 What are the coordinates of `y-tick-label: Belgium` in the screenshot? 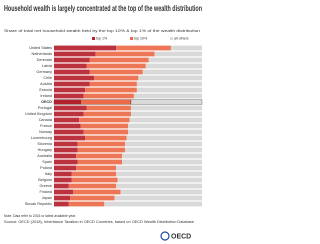 It's located at (45, 180).